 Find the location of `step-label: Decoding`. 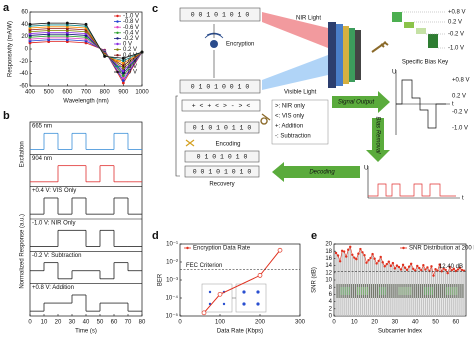

step-label: Decoding is located at coordinates (322, 173).